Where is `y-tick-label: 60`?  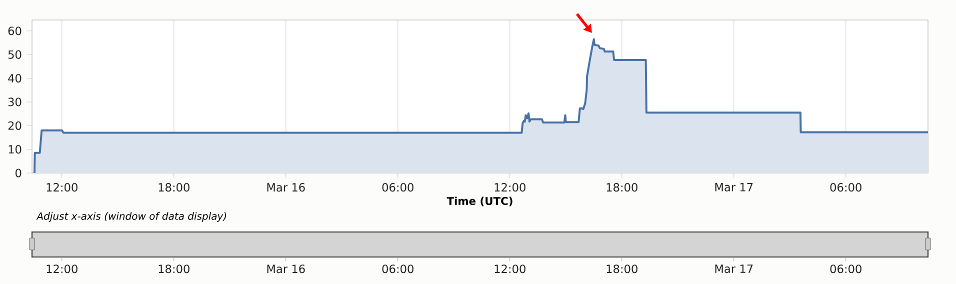 y-tick-label: 60 is located at coordinates (15, 31).